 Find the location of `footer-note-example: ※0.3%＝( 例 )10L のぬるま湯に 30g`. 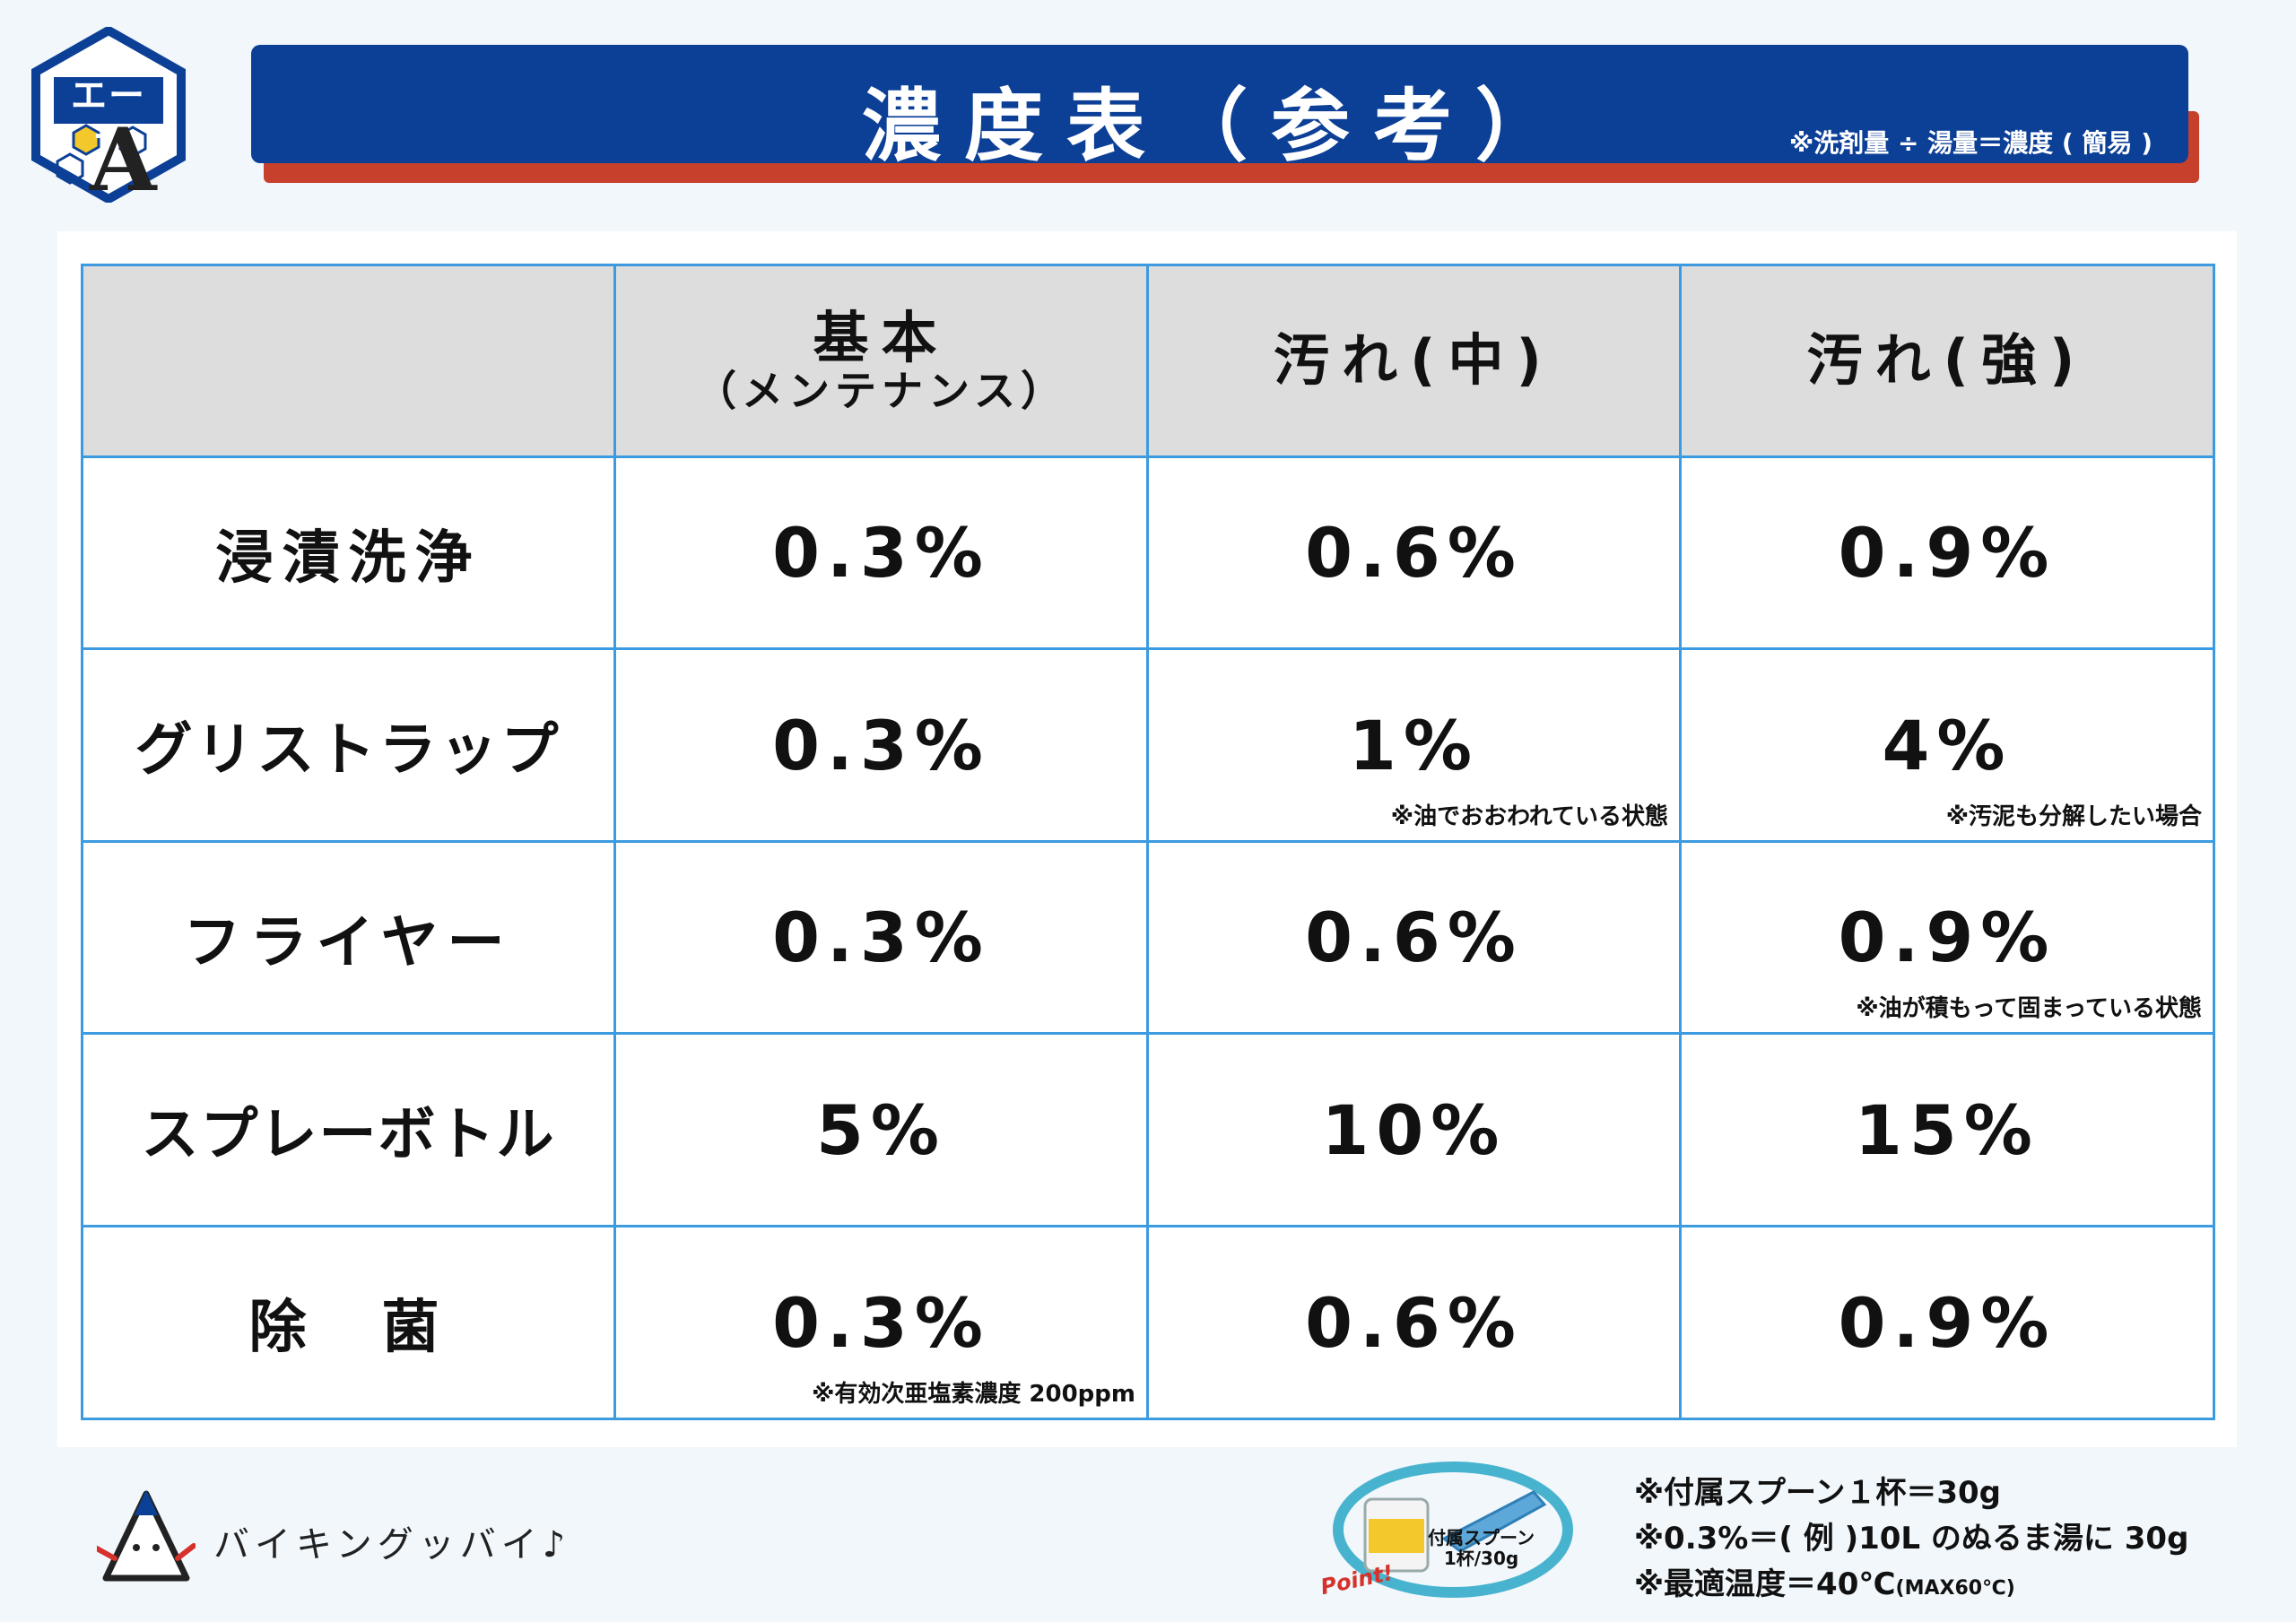

footer-note-example: ※0.3%＝( 例 )10L のぬるま湯に 30g is located at coordinates (1911, 1539).